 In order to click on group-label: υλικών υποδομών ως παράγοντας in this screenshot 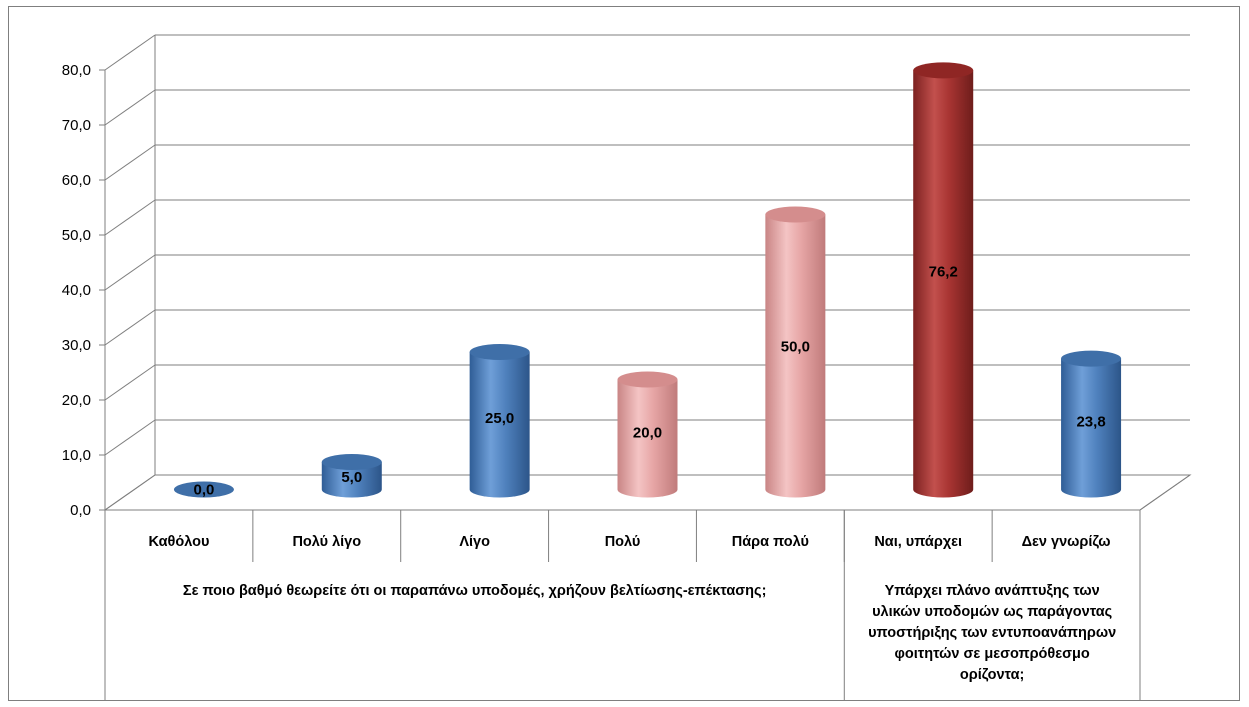, I will do `click(992, 612)`.